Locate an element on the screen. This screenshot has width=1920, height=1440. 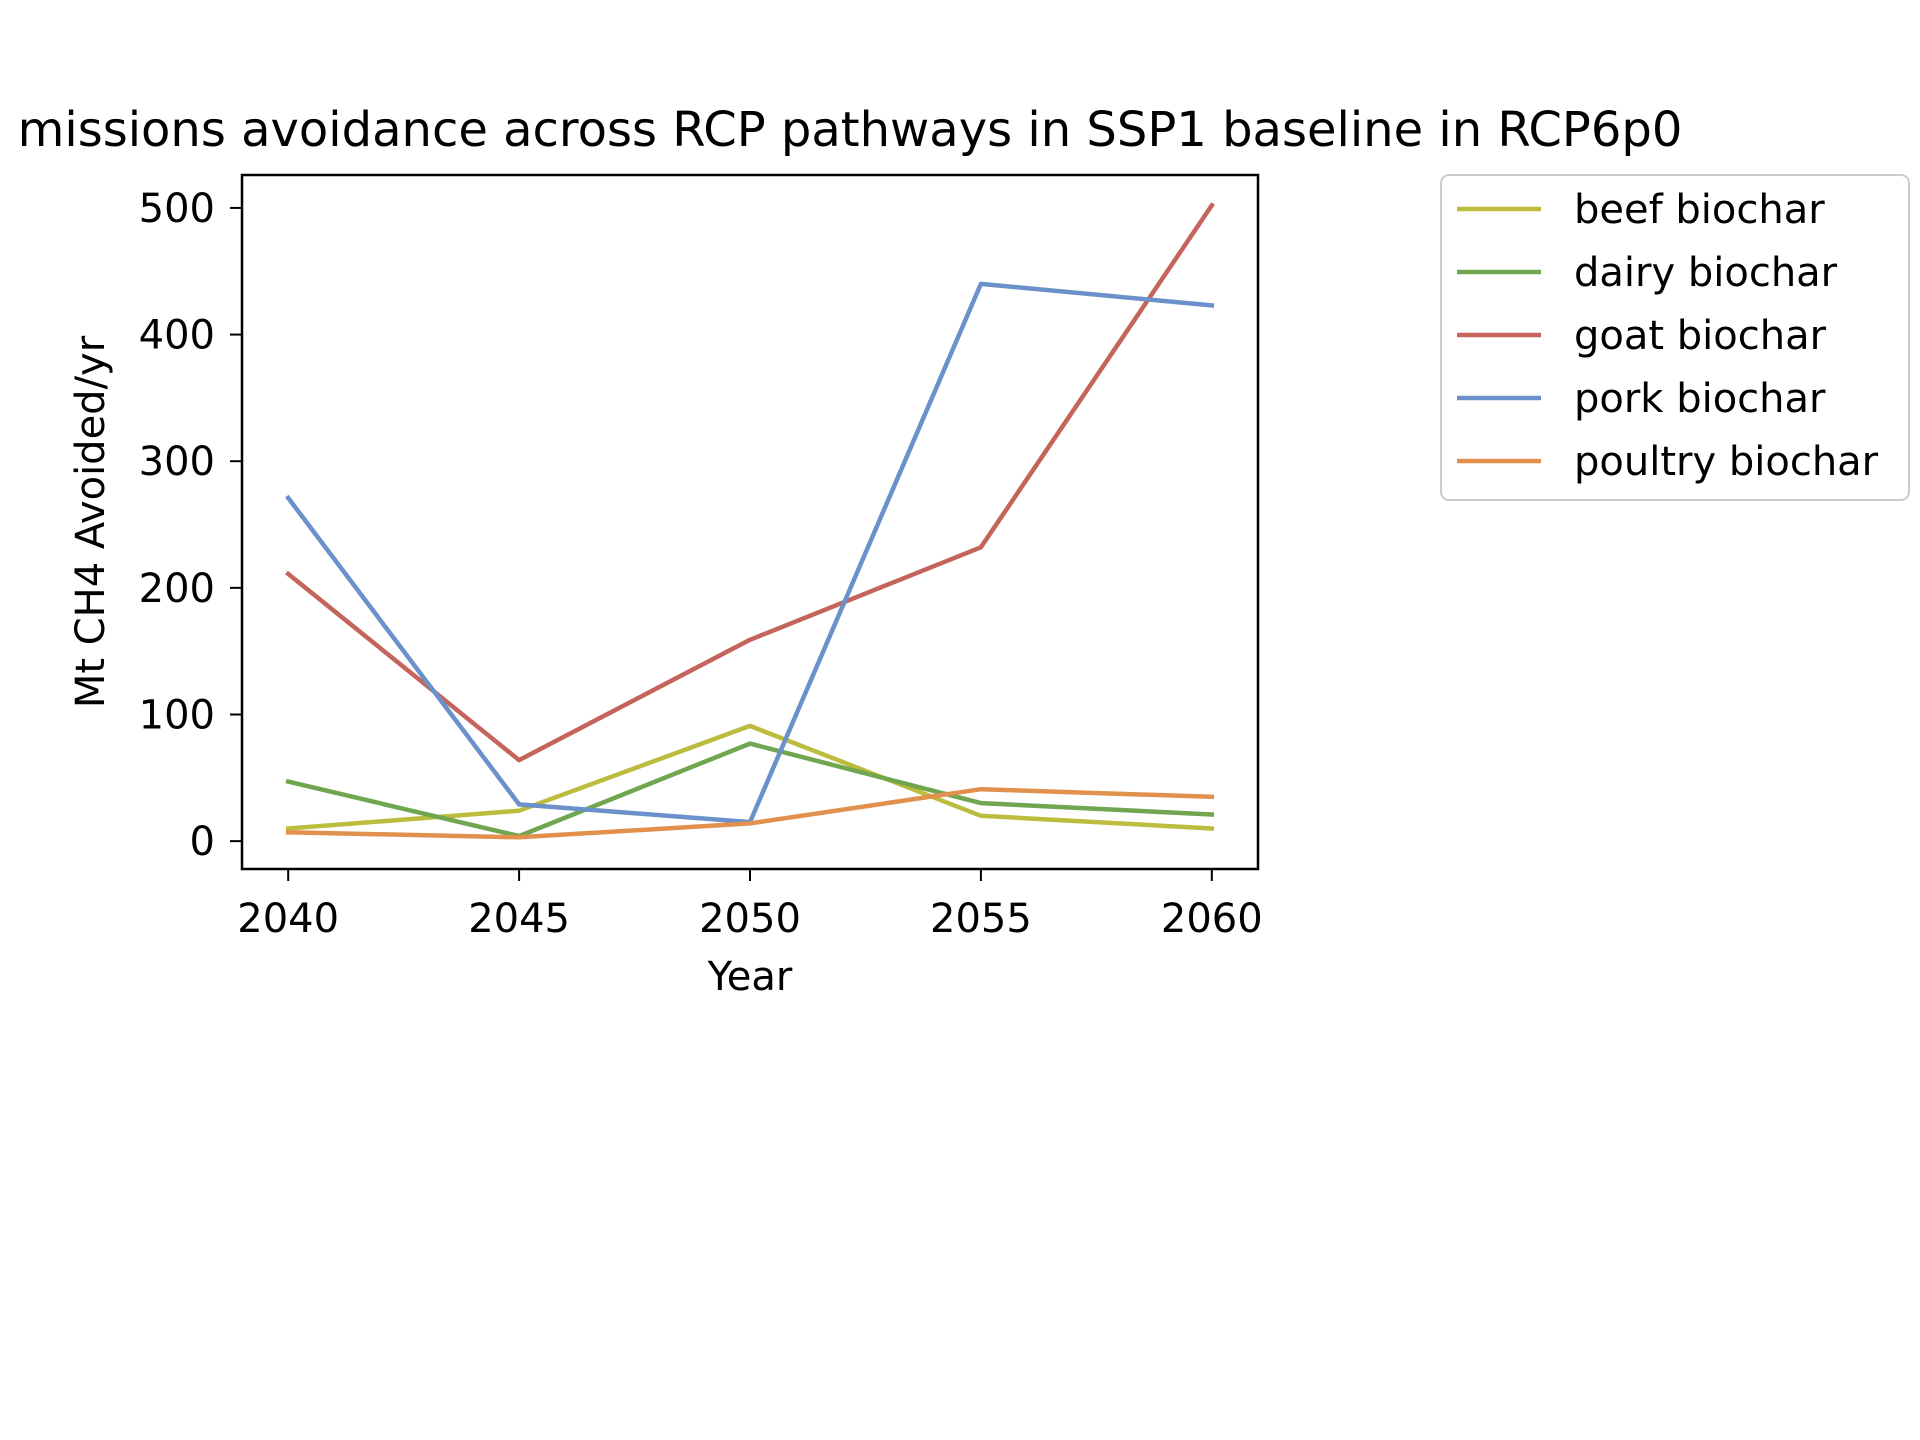
legend-frame is located at coordinates (1675, 337).